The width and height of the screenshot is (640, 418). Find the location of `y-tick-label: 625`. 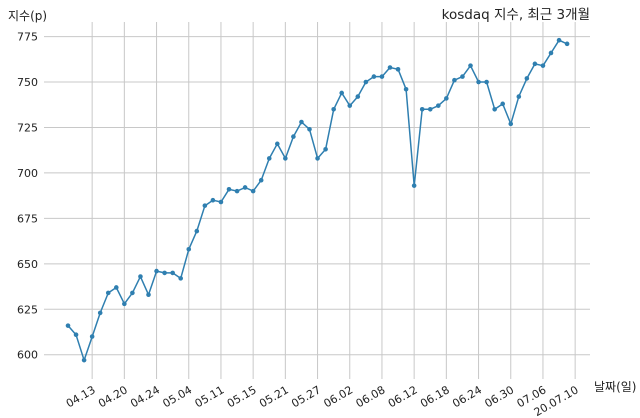

y-tick-label: 625 is located at coordinates (27, 309).